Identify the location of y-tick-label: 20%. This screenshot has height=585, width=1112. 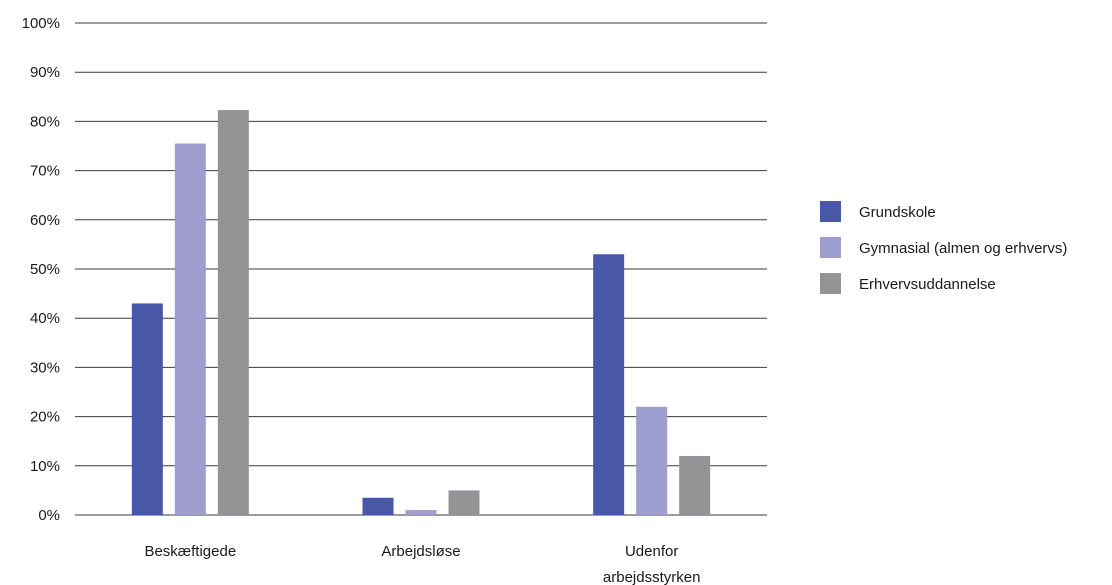
(45, 417).